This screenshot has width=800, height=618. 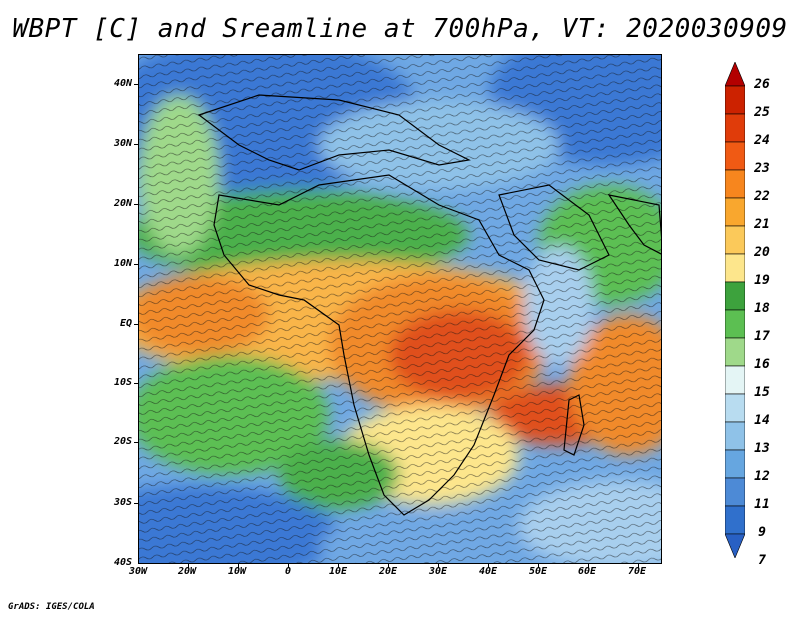 I want to click on lat-label-30s: 30S, so click(x=122, y=502).